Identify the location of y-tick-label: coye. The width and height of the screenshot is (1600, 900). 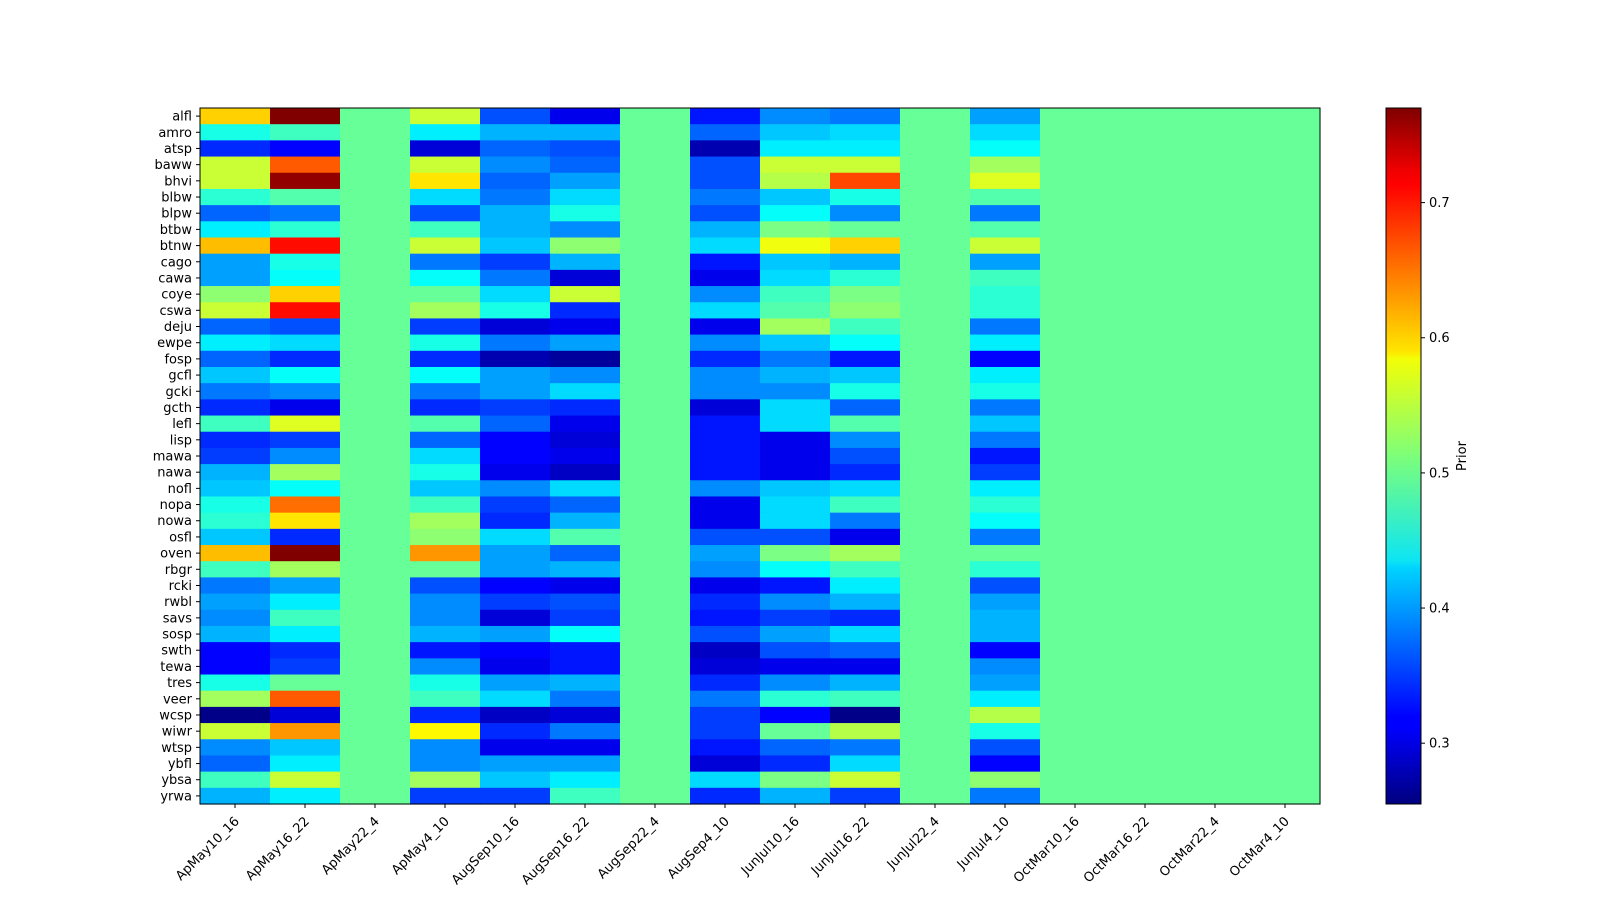
(176, 295).